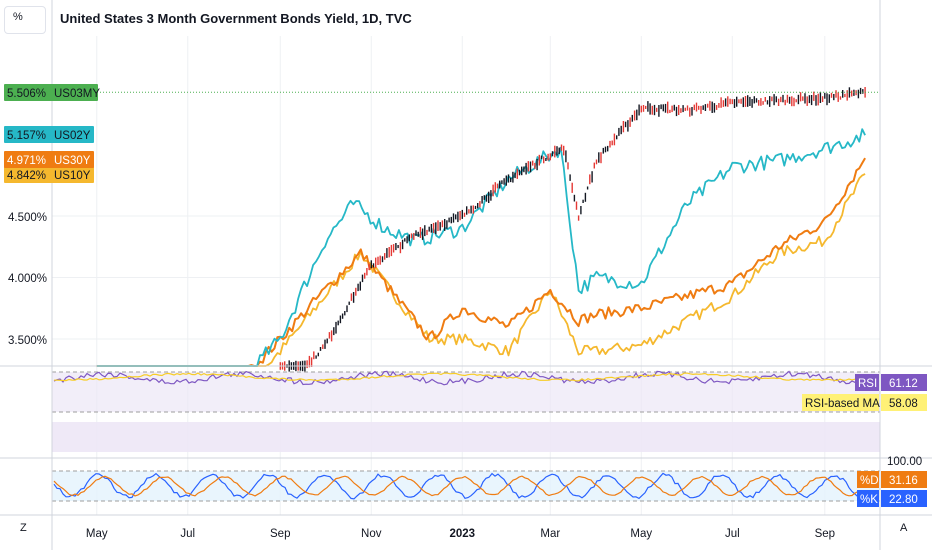 Image resolution: width=932 pixels, height=550 pixels. I want to click on stoch-y-tick-label: 100.00, so click(904, 462).